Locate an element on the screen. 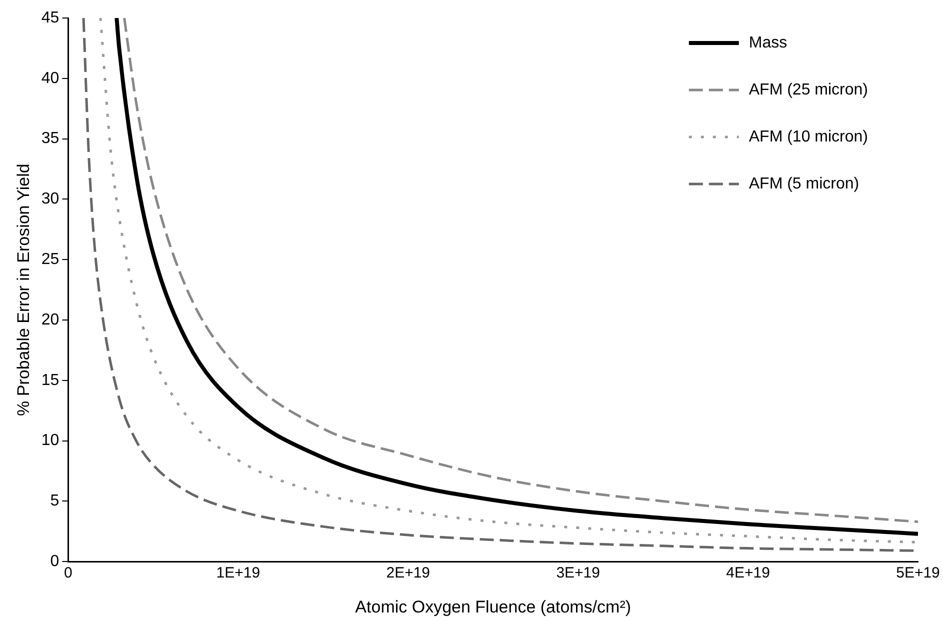  x-tick-label: 5E+19 is located at coordinates (918, 573).